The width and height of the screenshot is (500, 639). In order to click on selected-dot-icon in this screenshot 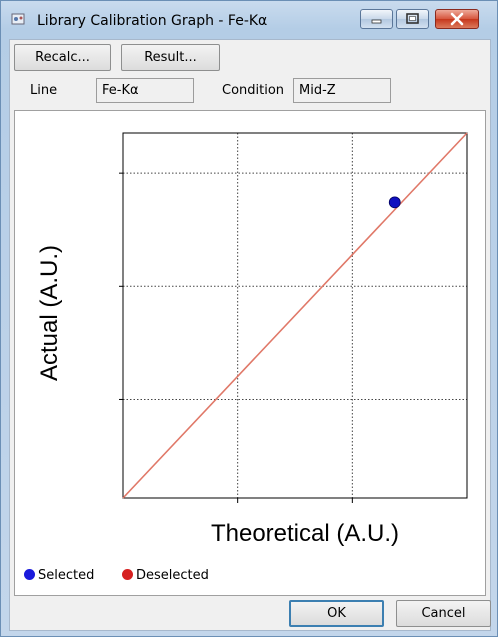, I will do `click(29, 574)`.